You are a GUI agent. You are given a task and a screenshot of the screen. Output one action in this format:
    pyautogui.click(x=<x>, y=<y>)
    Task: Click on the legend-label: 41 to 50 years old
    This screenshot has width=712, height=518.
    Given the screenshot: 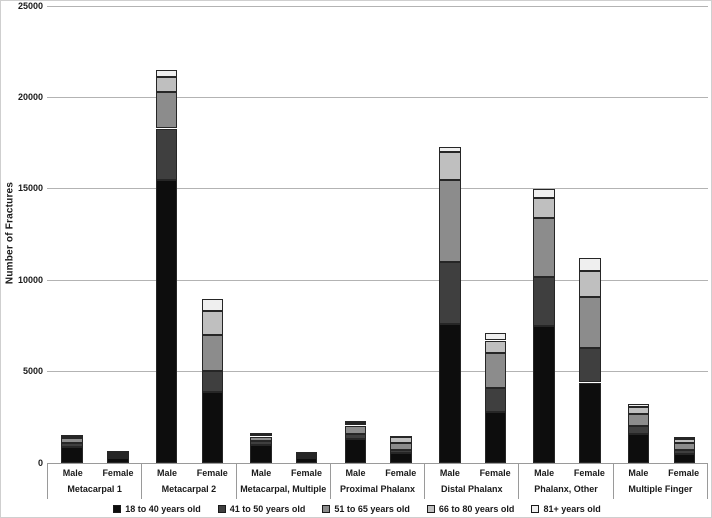 What is the action you would take?
    pyautogui.click(x=267, y=509)
    